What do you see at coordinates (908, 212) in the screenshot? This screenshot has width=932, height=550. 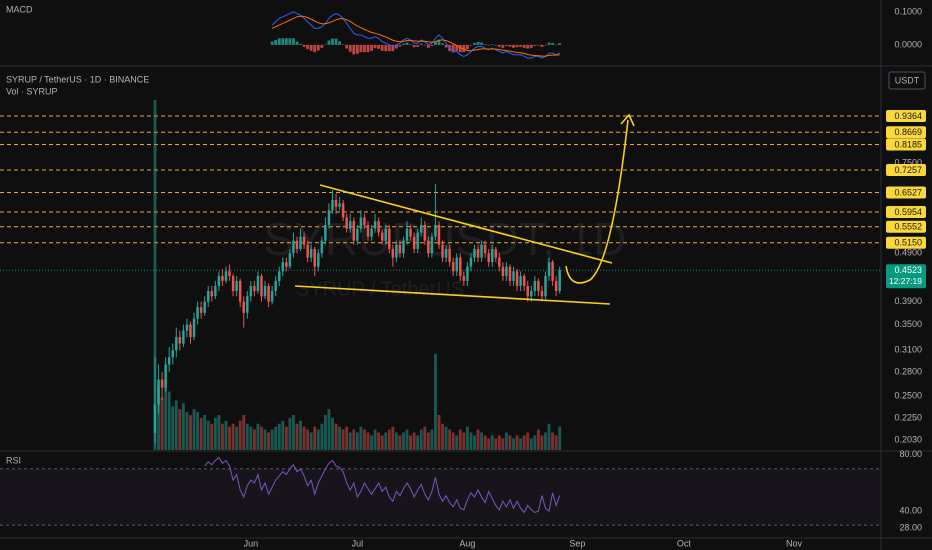 I see `level-label: 0.5954` at bounding box center [908, 212].